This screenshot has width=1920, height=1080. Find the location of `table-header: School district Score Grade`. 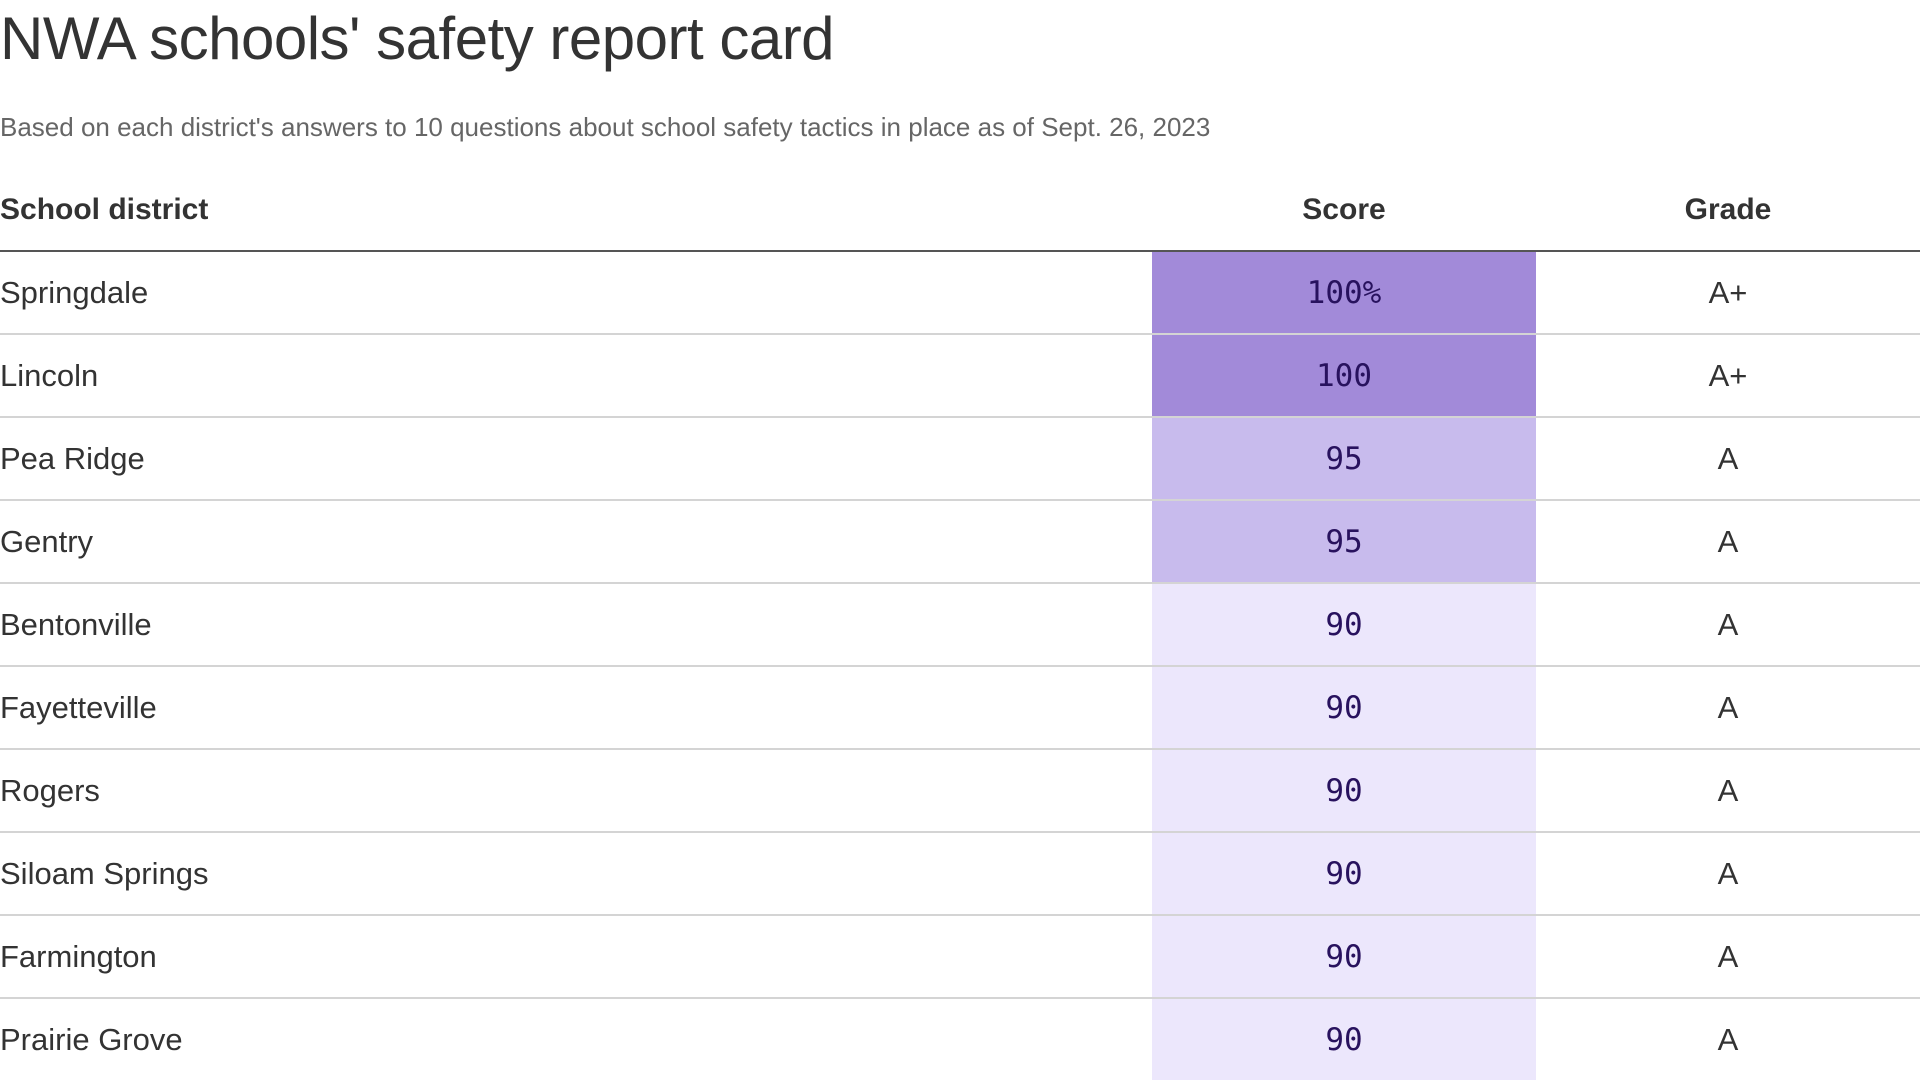

table-header: School district Score Grade is located at coordinates (960, 210).